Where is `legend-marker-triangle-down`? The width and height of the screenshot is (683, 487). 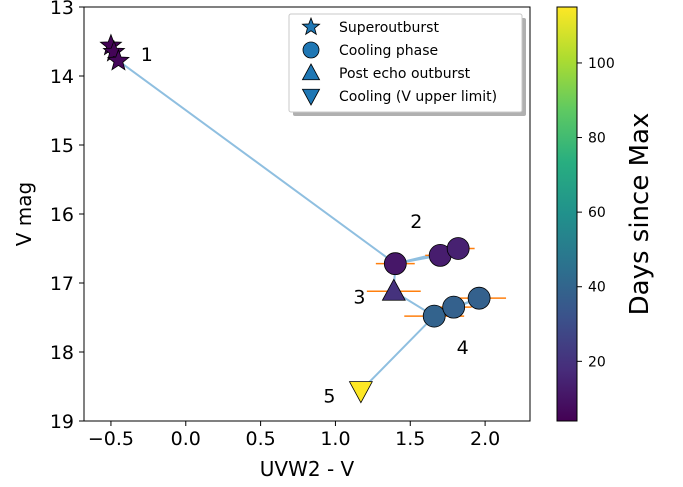 legend-marker-triangle-down is located at coordinates (311, 97).